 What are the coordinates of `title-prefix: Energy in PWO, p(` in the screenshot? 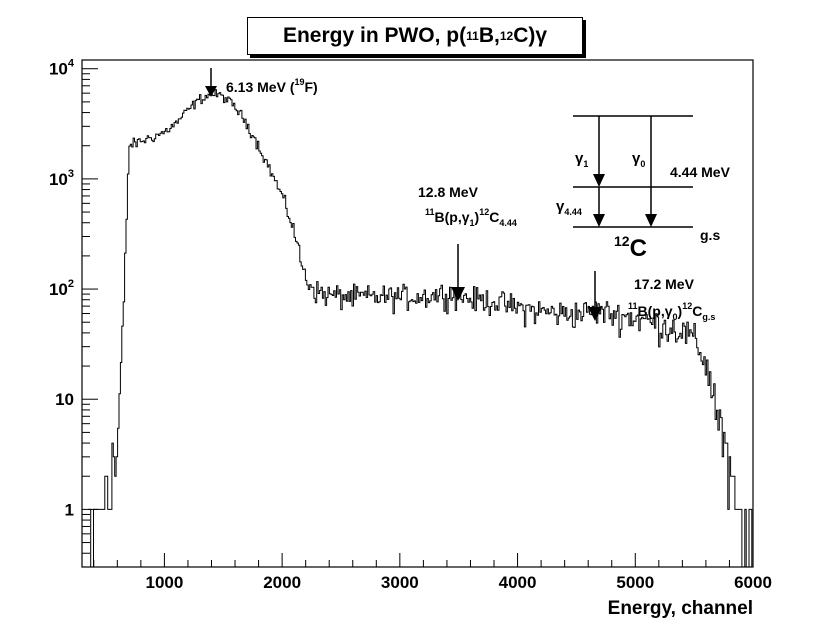 It's located at (374, 35).